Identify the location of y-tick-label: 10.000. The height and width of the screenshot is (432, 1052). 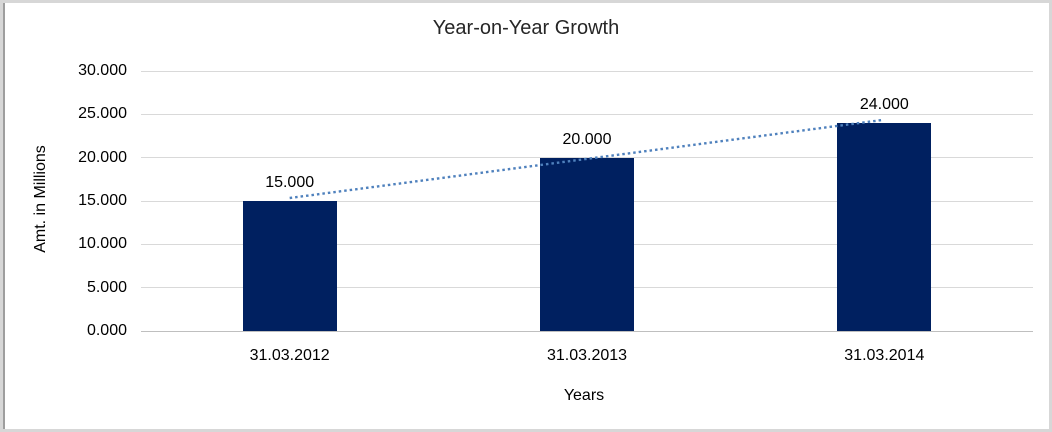
(102, 244).